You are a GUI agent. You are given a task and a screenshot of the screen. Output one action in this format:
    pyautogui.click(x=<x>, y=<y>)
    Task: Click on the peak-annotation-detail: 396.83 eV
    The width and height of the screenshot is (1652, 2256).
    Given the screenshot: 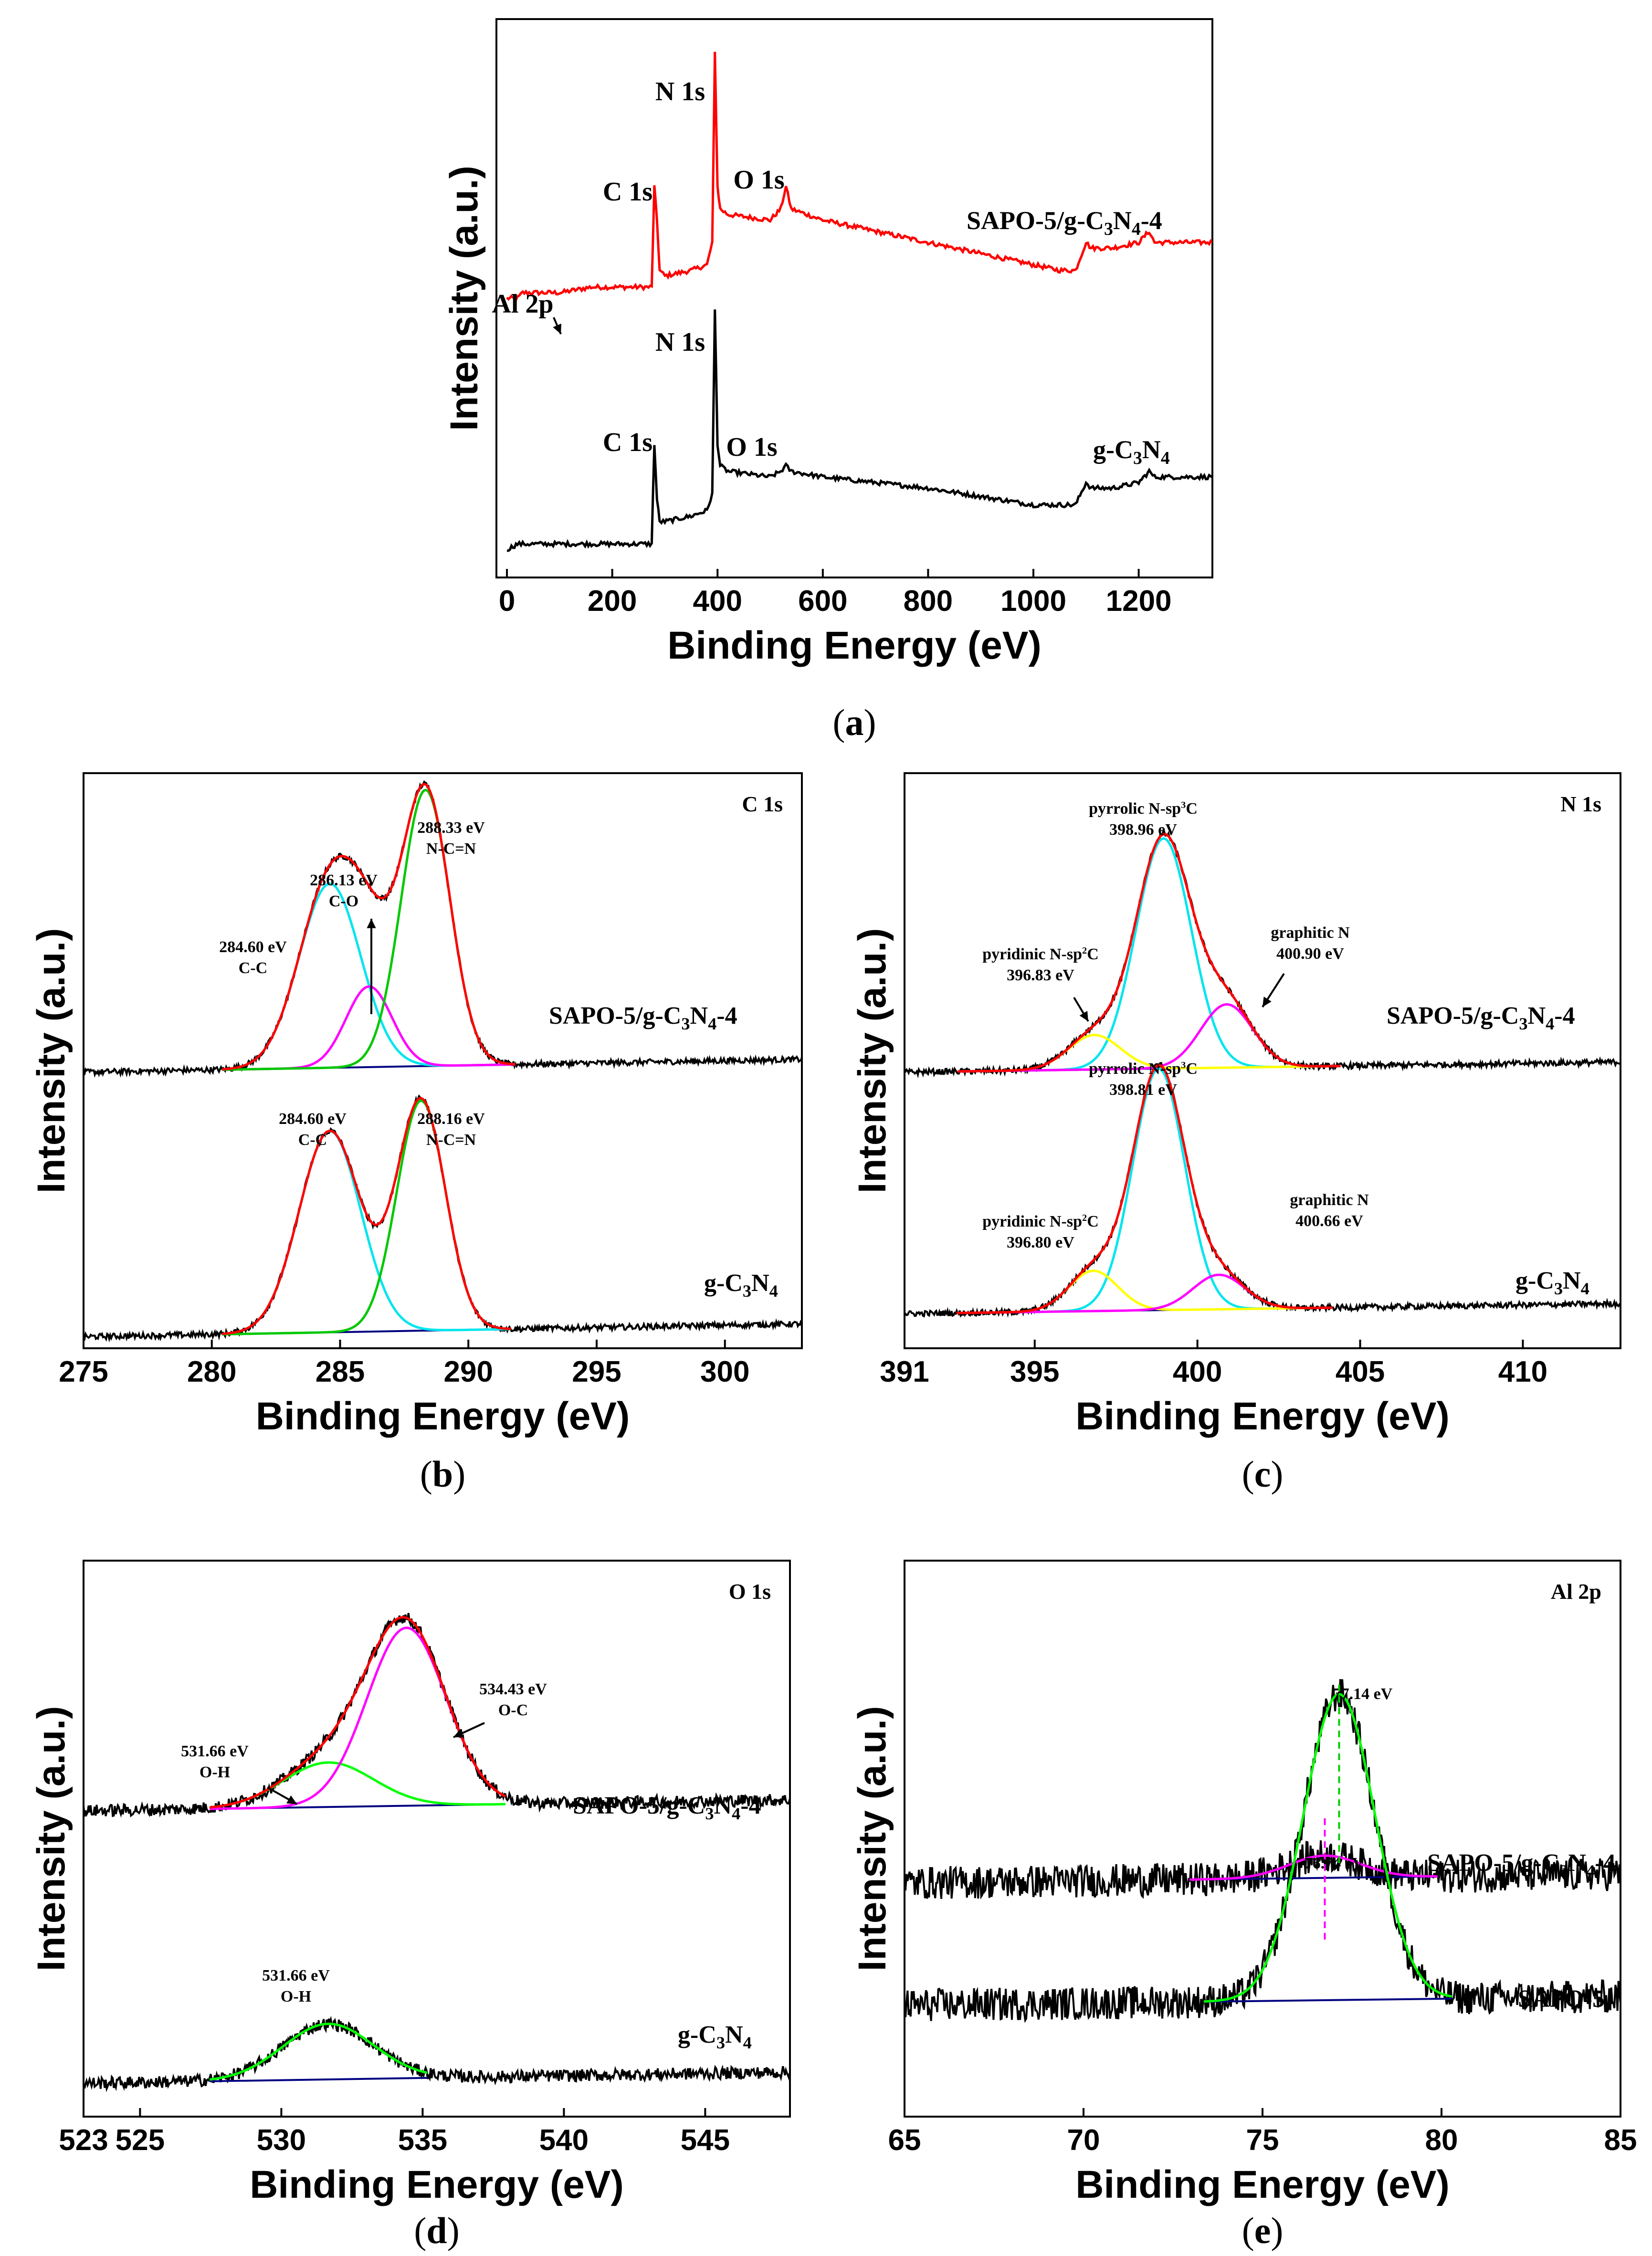 What is the action you would take?
    pyautogui.click(x=1041, y=975)
    